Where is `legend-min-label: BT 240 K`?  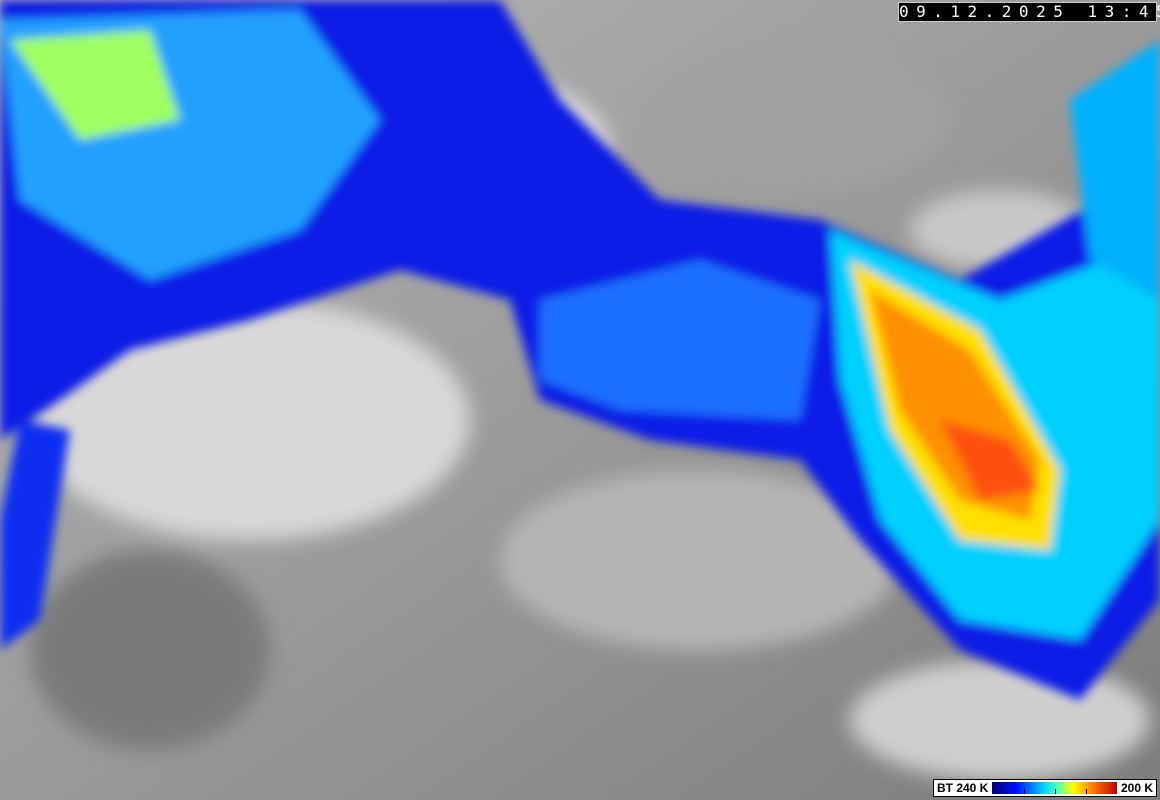
legend-min-label: BT 240 K is located at coordinates (963, 788).